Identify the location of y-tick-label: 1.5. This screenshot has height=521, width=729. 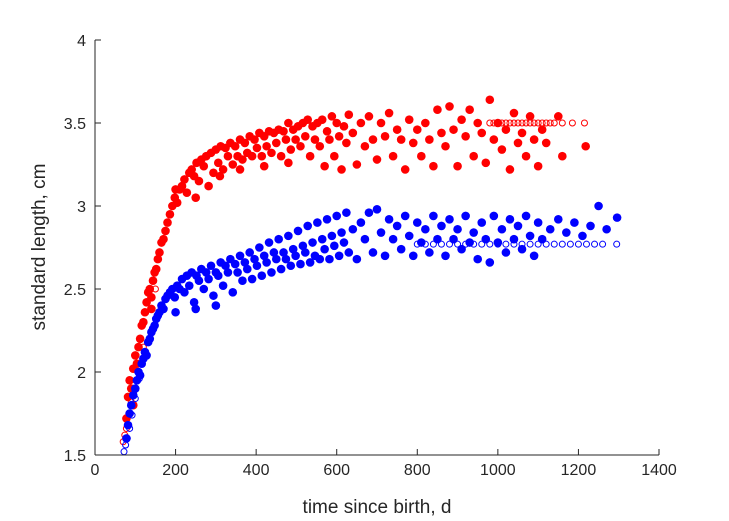
(75, 456).